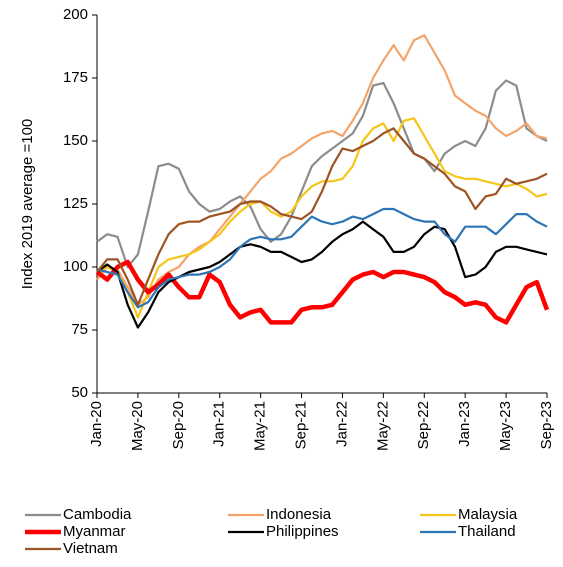 This screenshot has width=563, height=567. Describe the element at coordinates (75, 140) in the screenshot. I see `y-tick-label: 150` at that location.